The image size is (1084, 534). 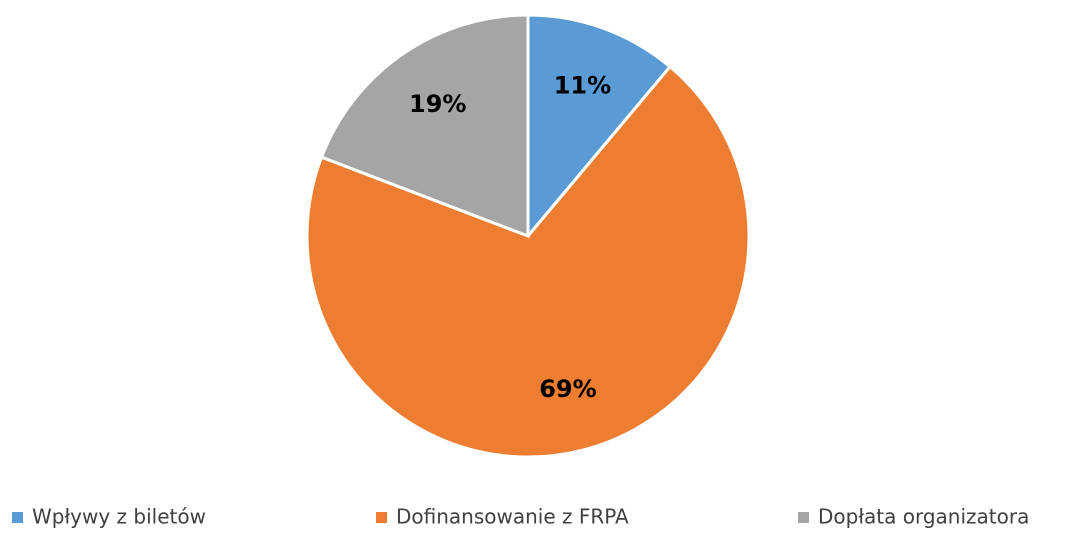 What do you see at coordinates (512, 517) in the screenshot?
I see `legend-label: Dofinansowanie z FRPA` at bounding box center [512, 517].